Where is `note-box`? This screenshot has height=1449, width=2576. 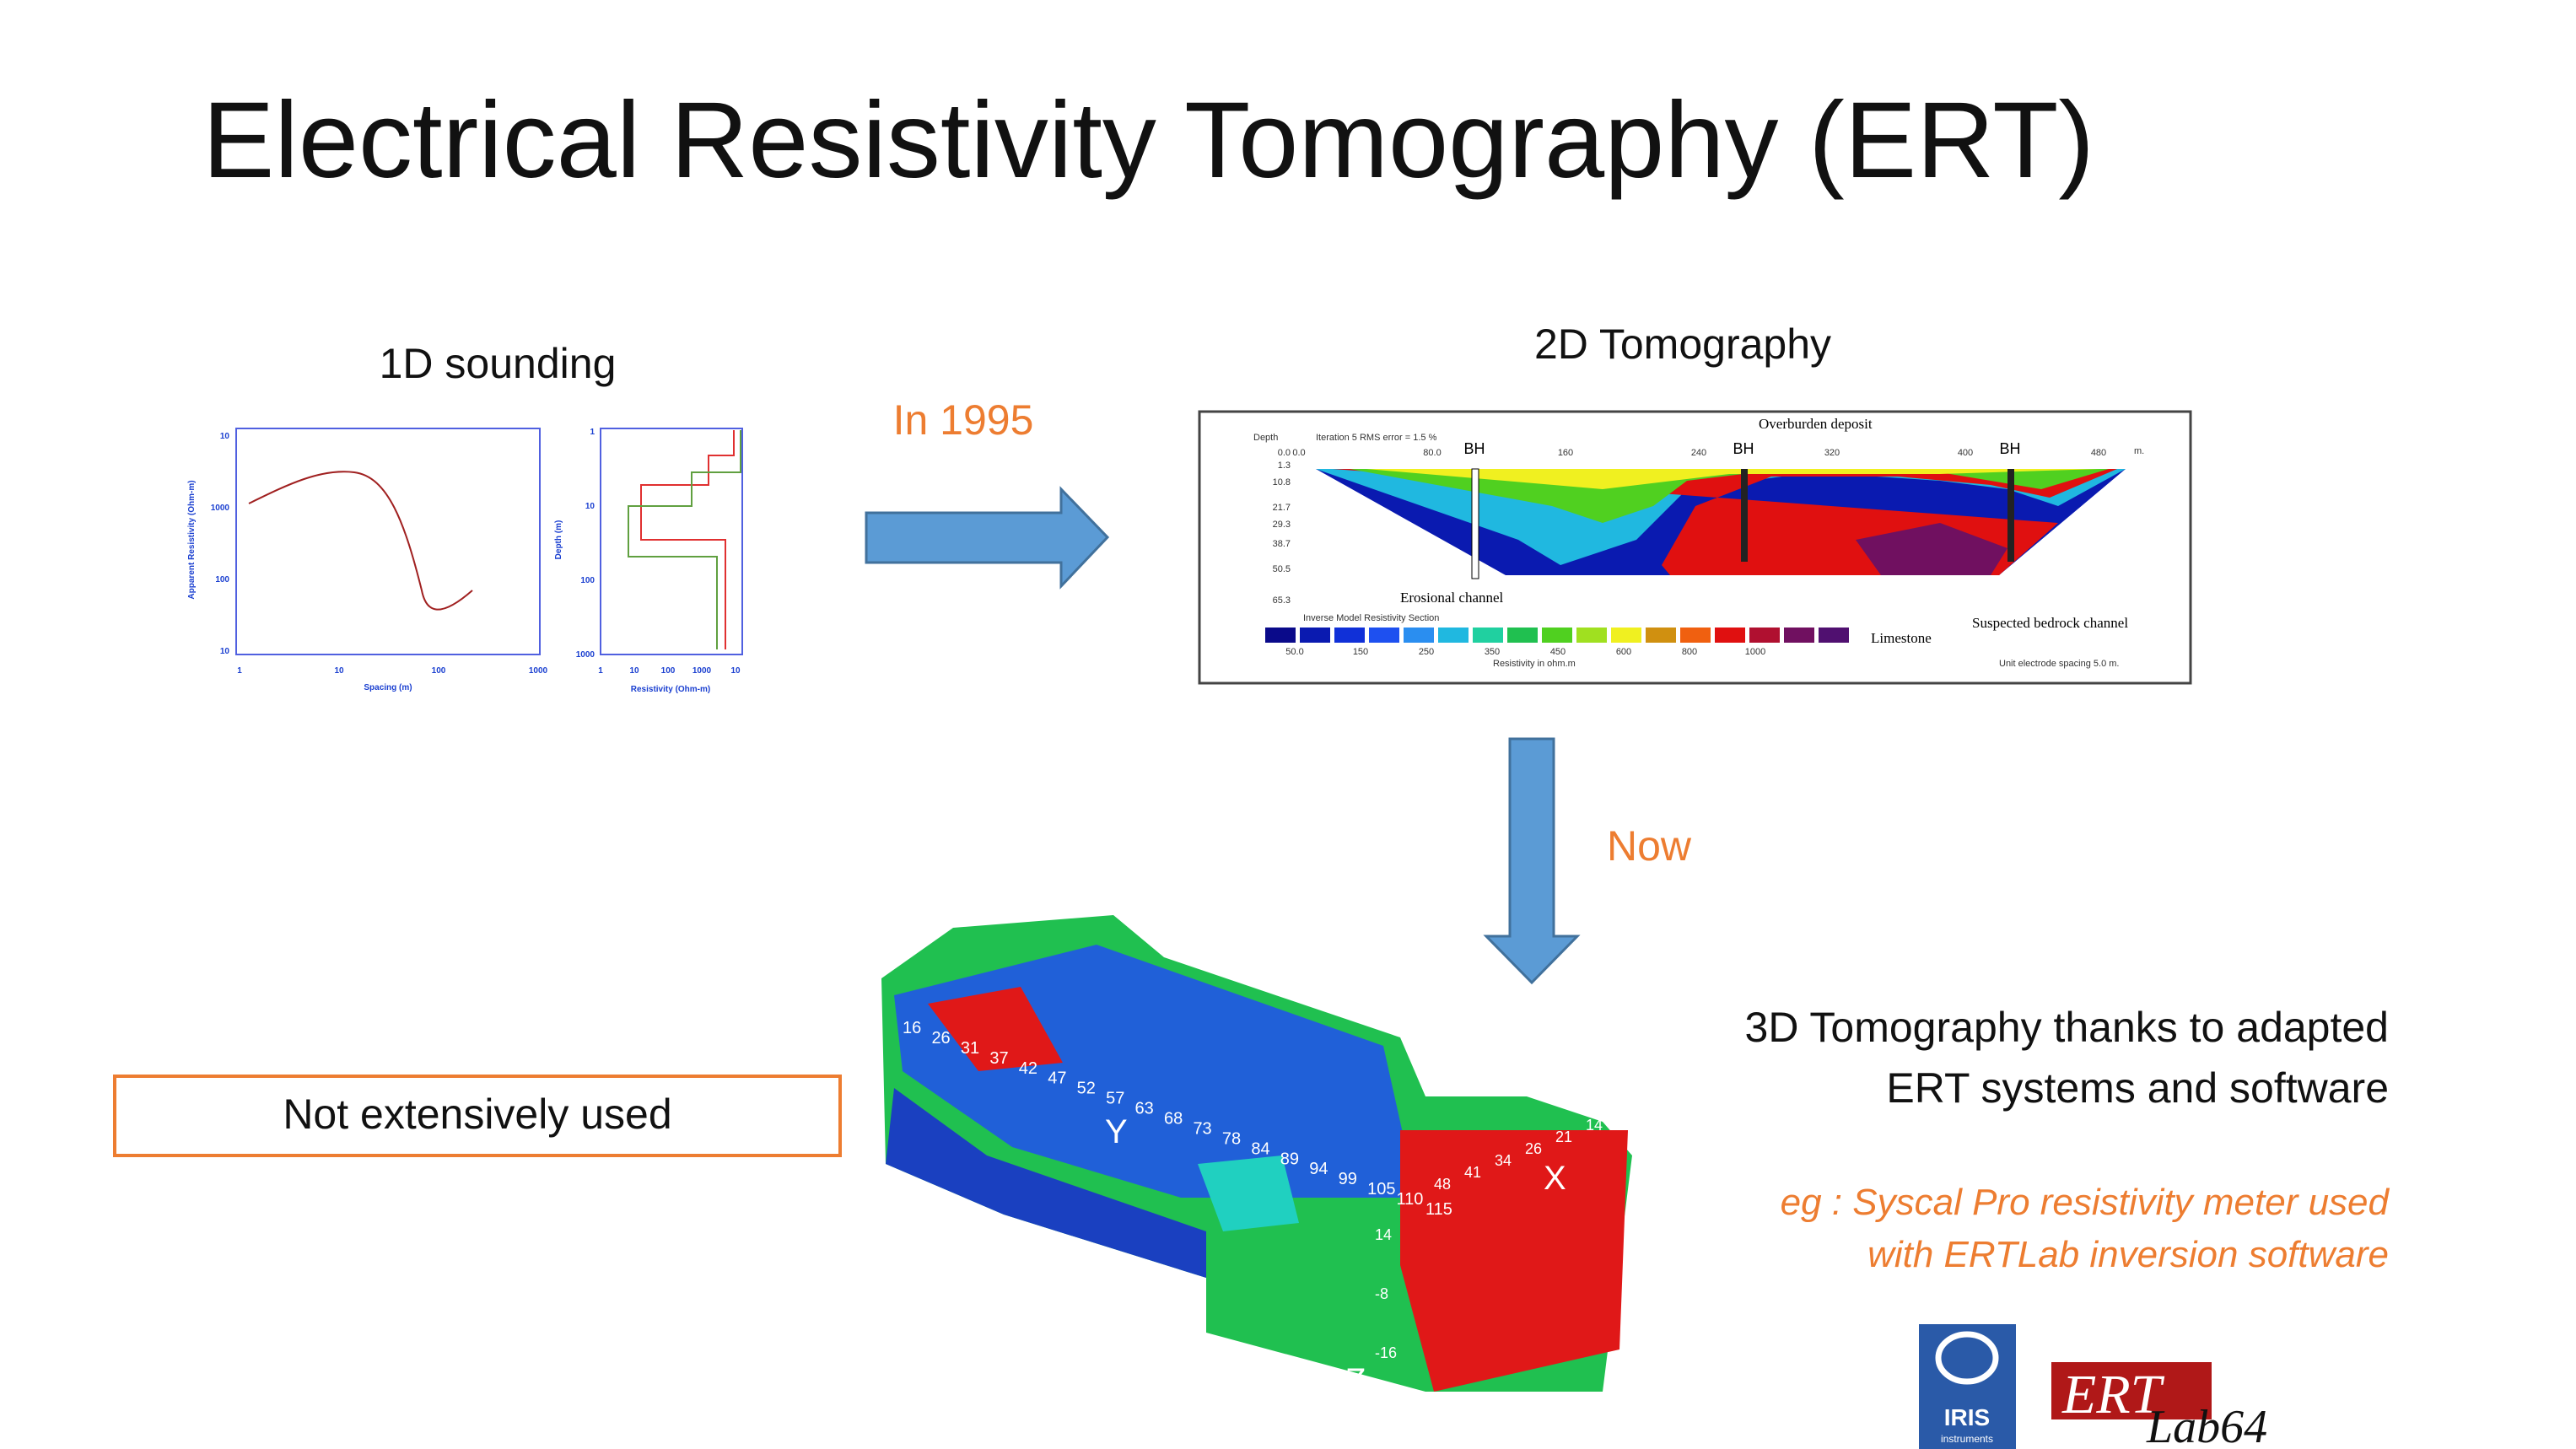
note-box is located at coordinates (477, 1116).